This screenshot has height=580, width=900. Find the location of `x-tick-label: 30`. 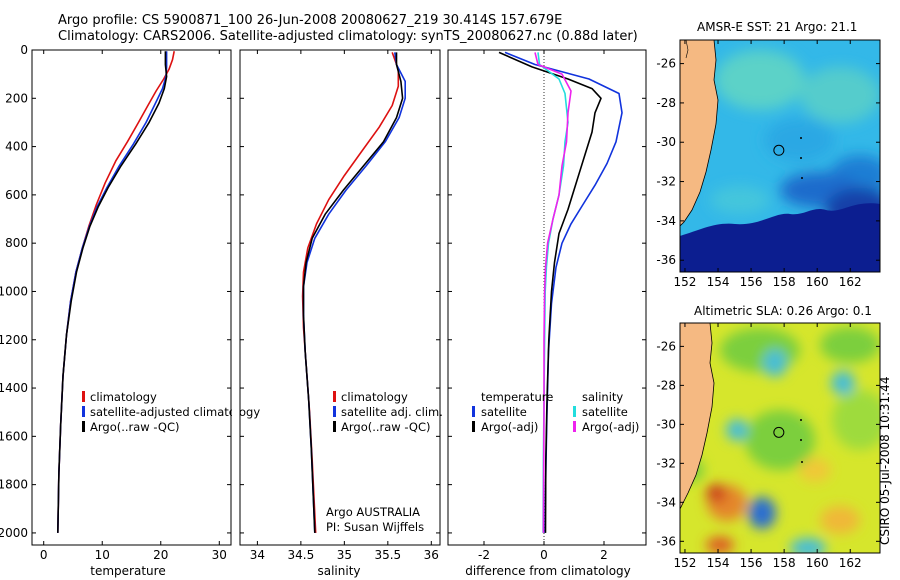

x-tick-label: 30 is located at coordinates (219, 555).